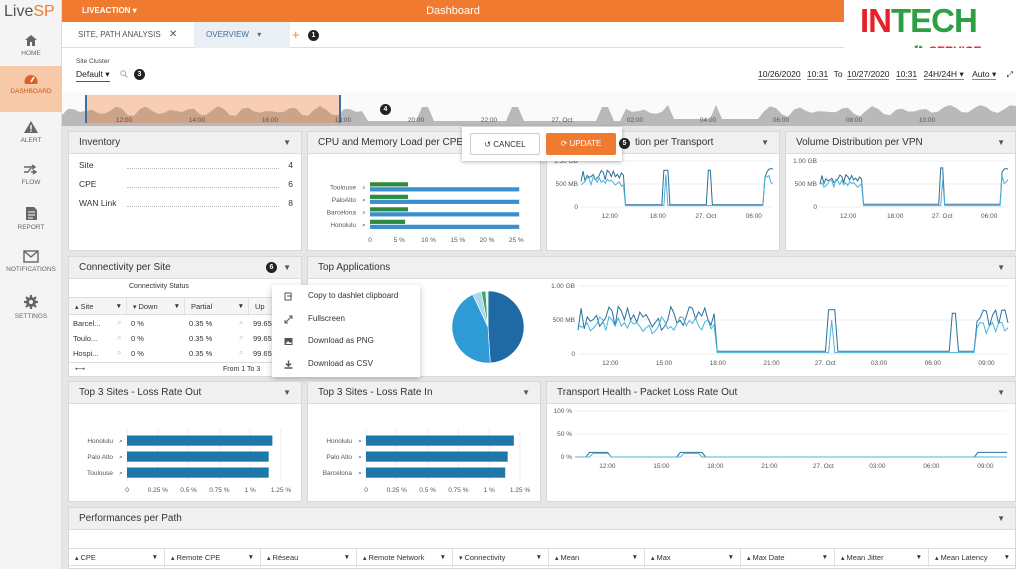  I want to click on add-tab-icon: +, so click(296, 34).